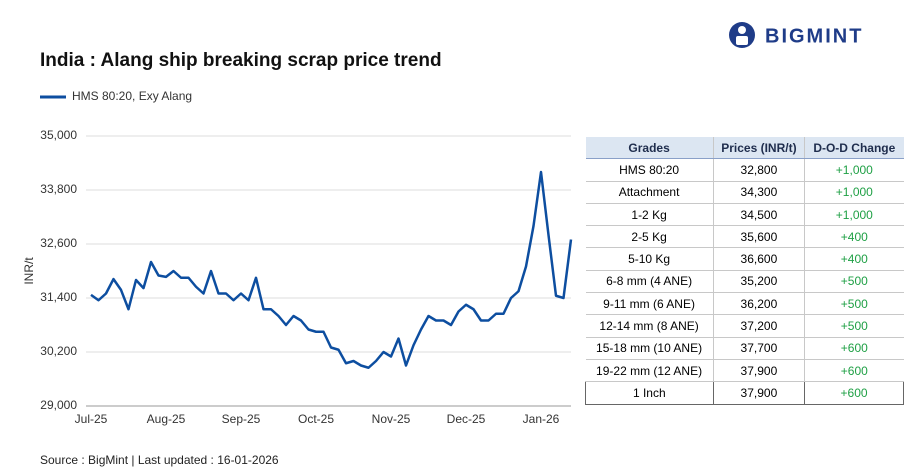 This screenshot has width=904, height=471. I want to click on x-tick-label: Dec-25, so click(466, 419).